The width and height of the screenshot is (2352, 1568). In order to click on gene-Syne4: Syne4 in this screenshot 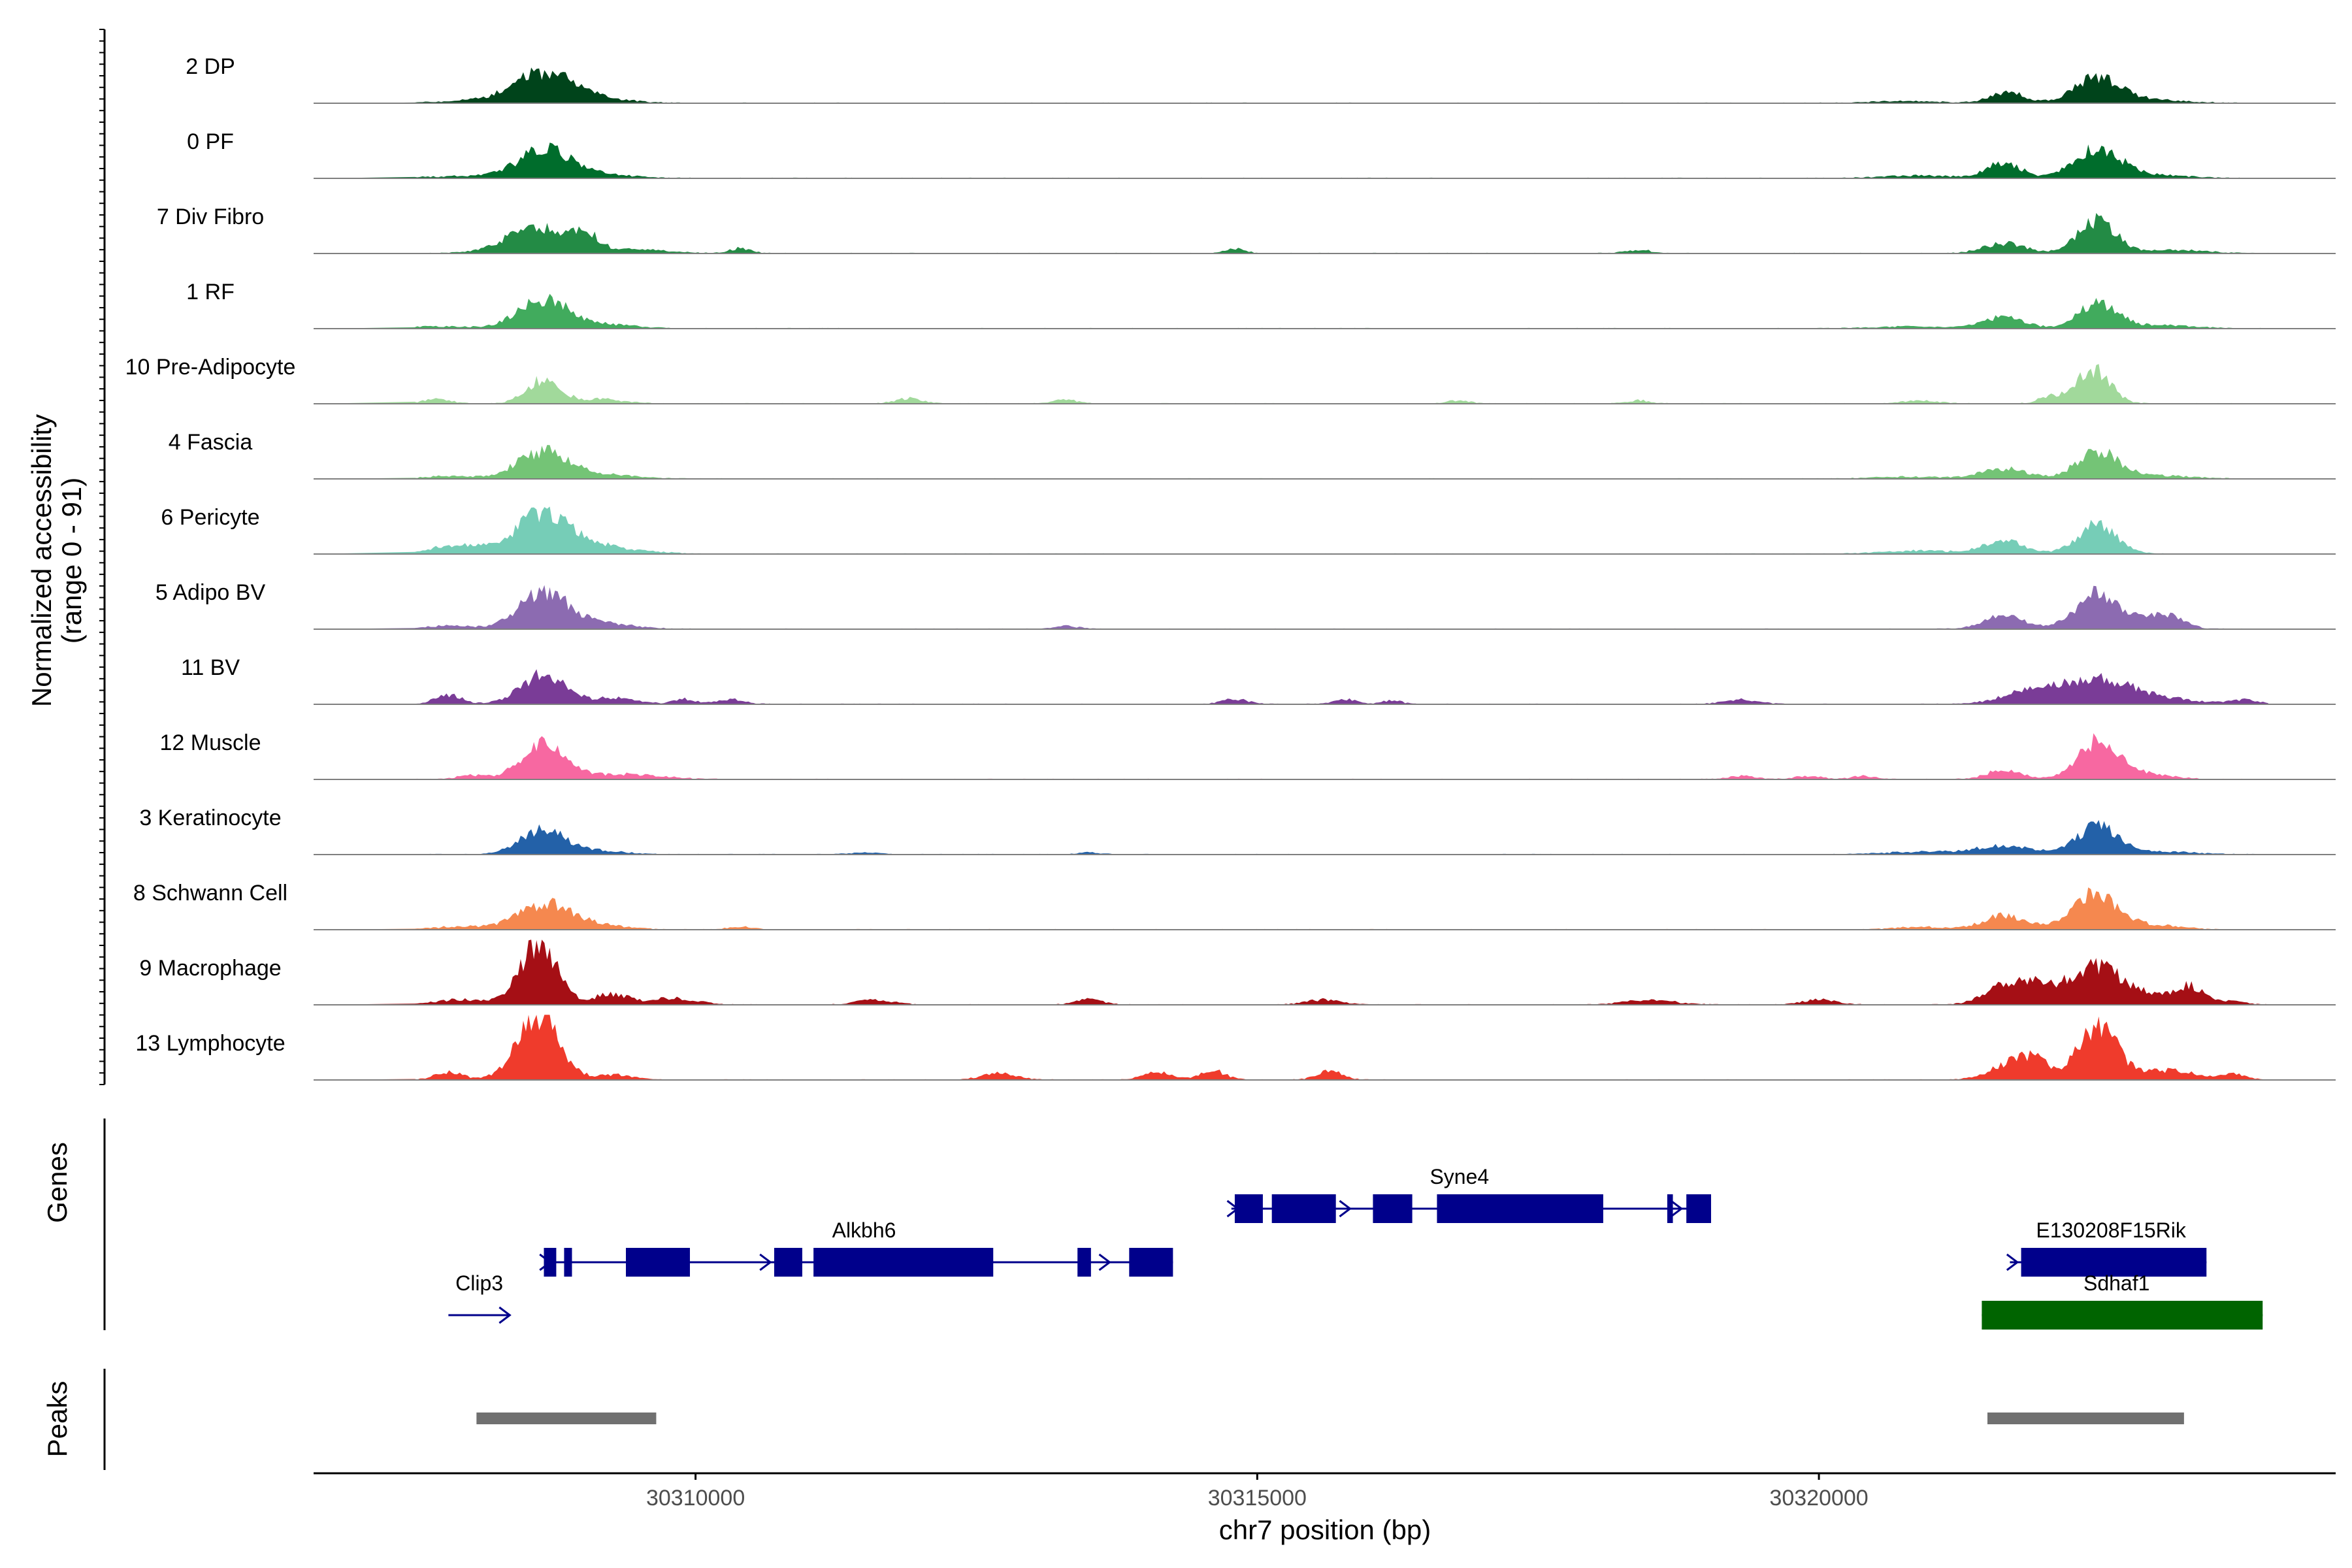, I will do `click(1468, 1194)`.